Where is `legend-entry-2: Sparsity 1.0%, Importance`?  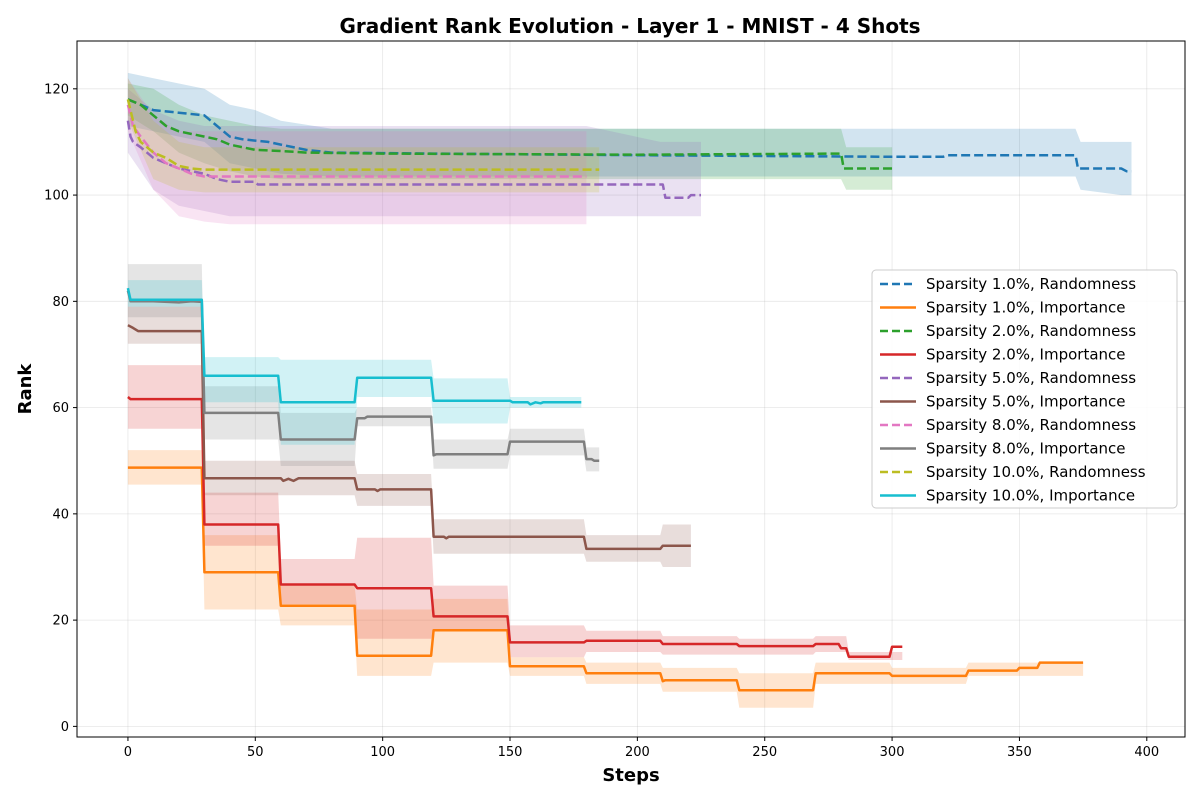
legend-entry-2: Sparsity 1.0%, Importance is located at coordinates (1026, 308).